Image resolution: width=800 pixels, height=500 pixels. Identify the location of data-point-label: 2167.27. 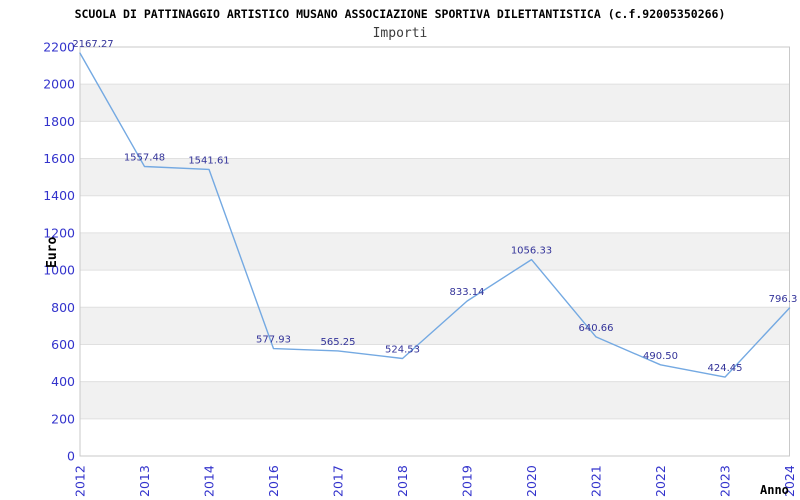
(92, 44).